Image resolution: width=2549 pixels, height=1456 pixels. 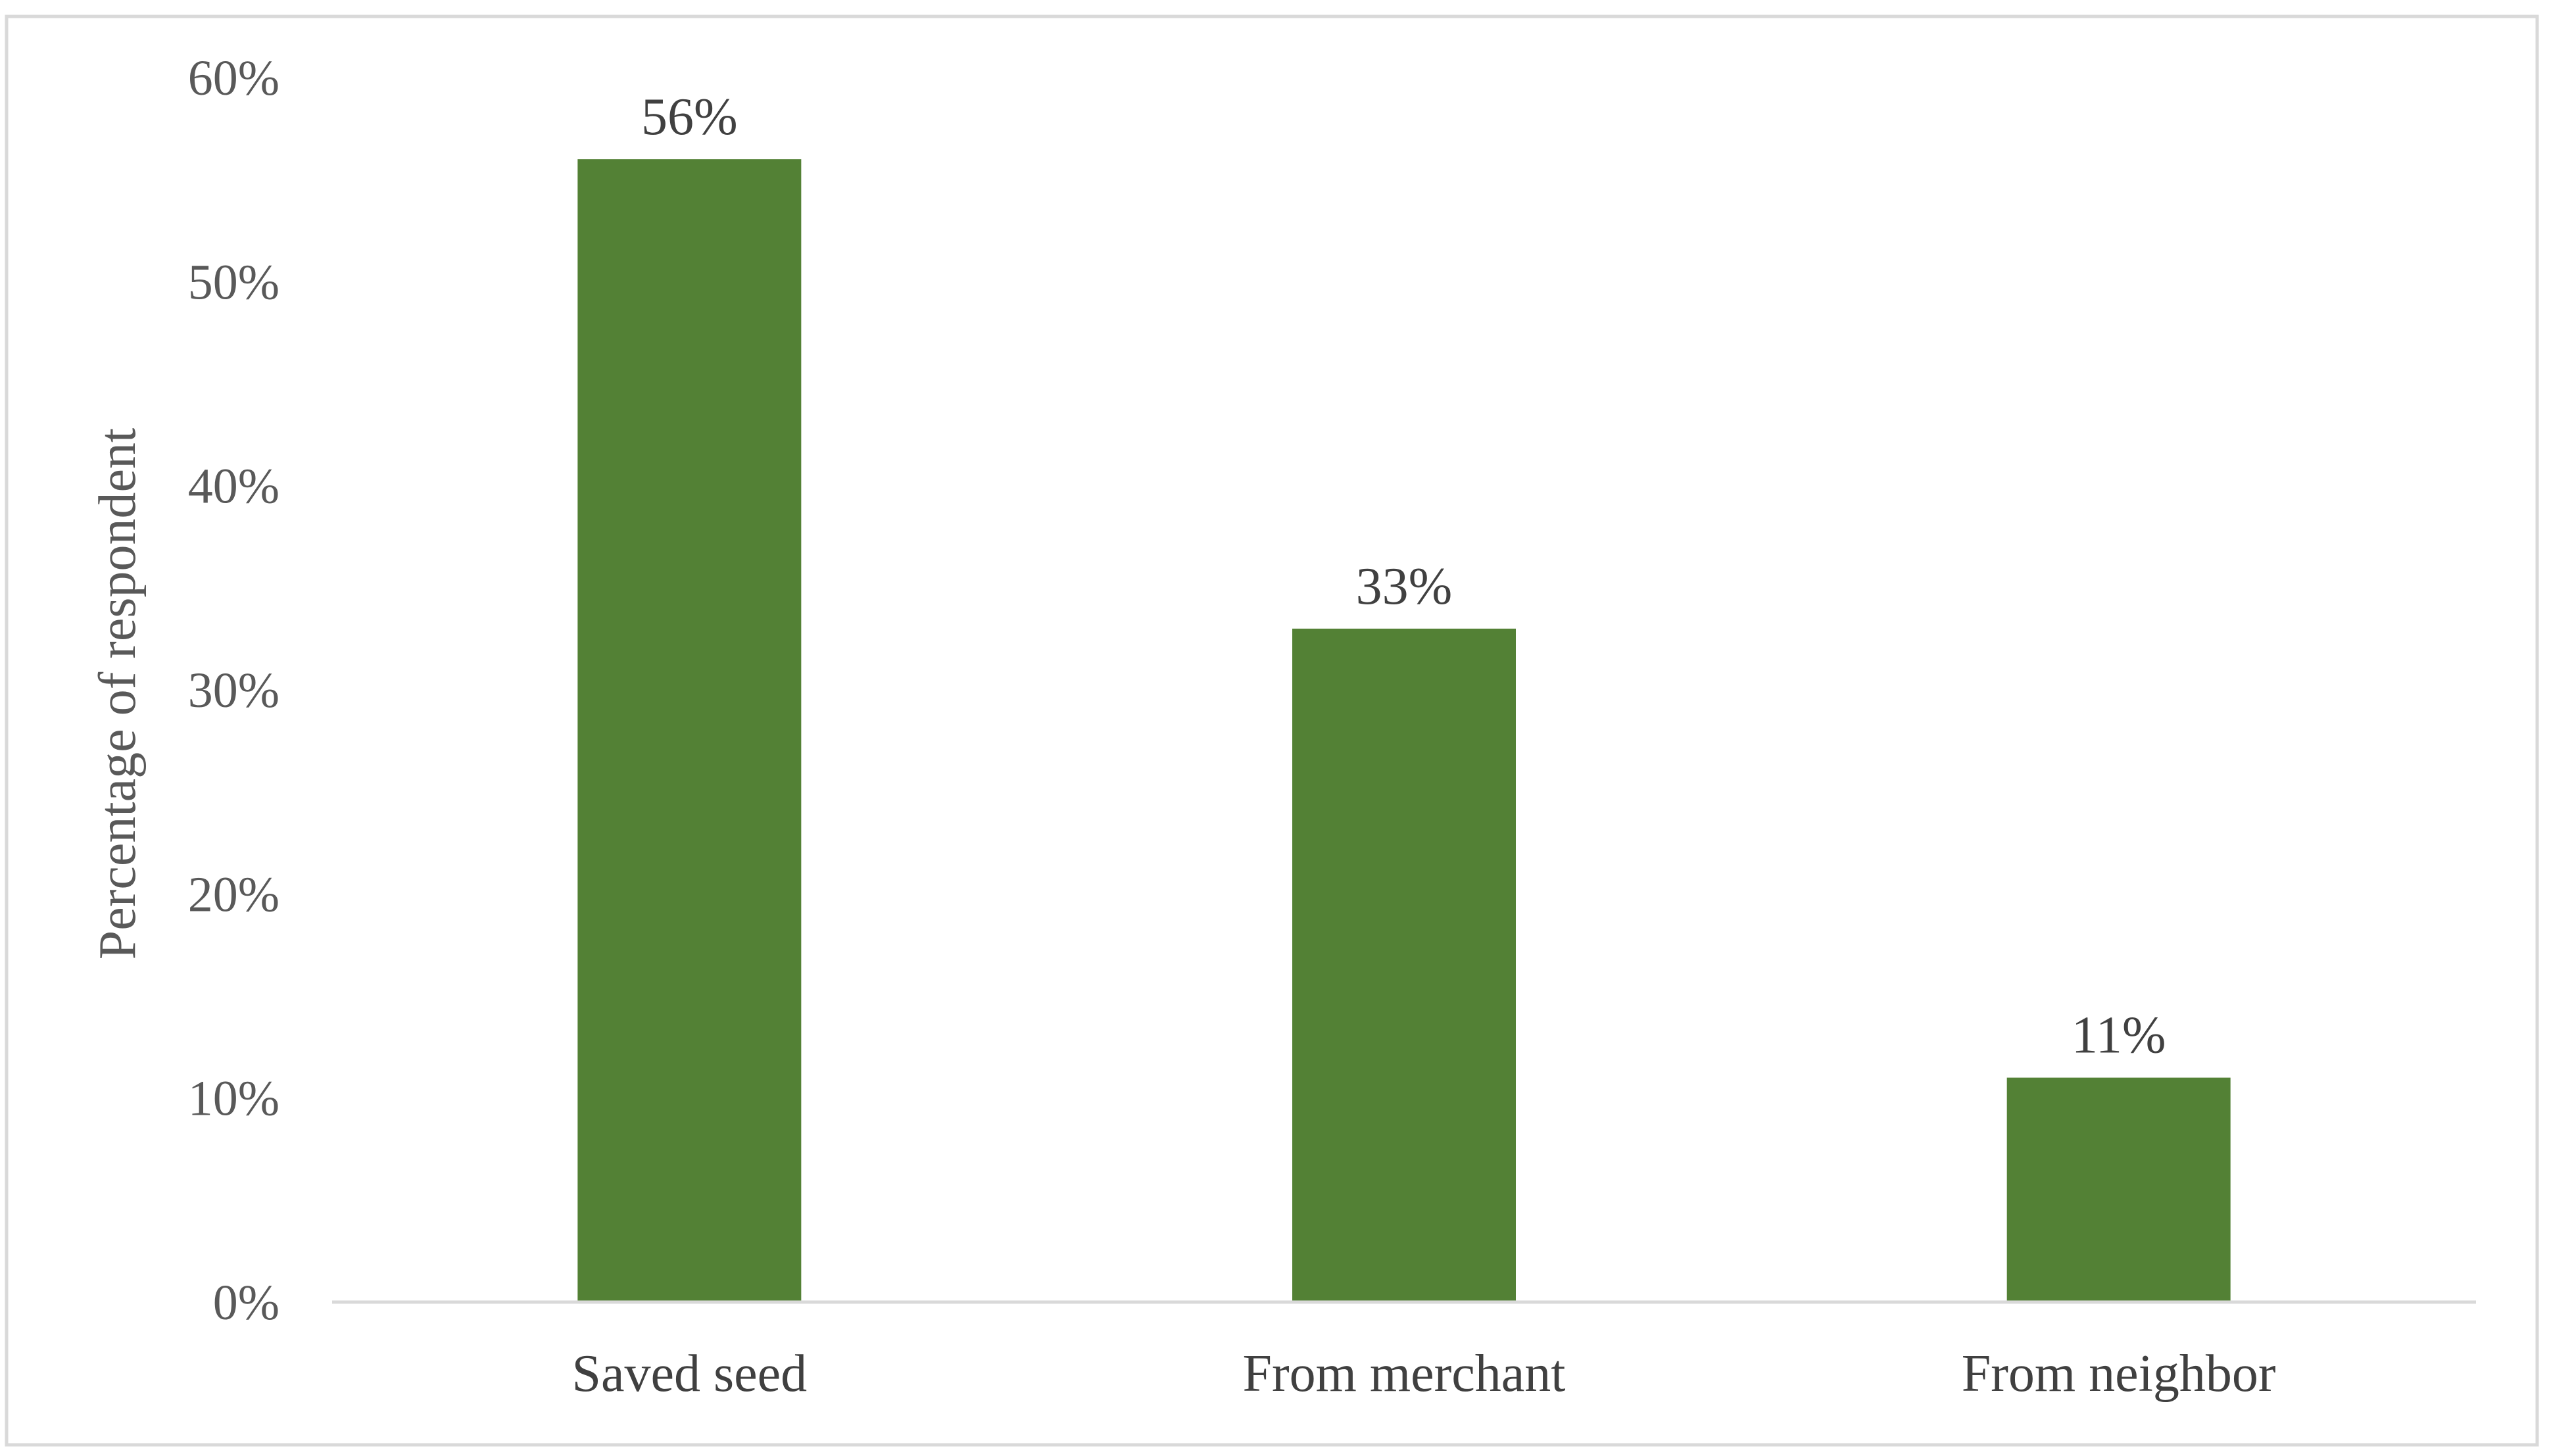 I want to click on data-label: 56%, so click(x=689, y=117).